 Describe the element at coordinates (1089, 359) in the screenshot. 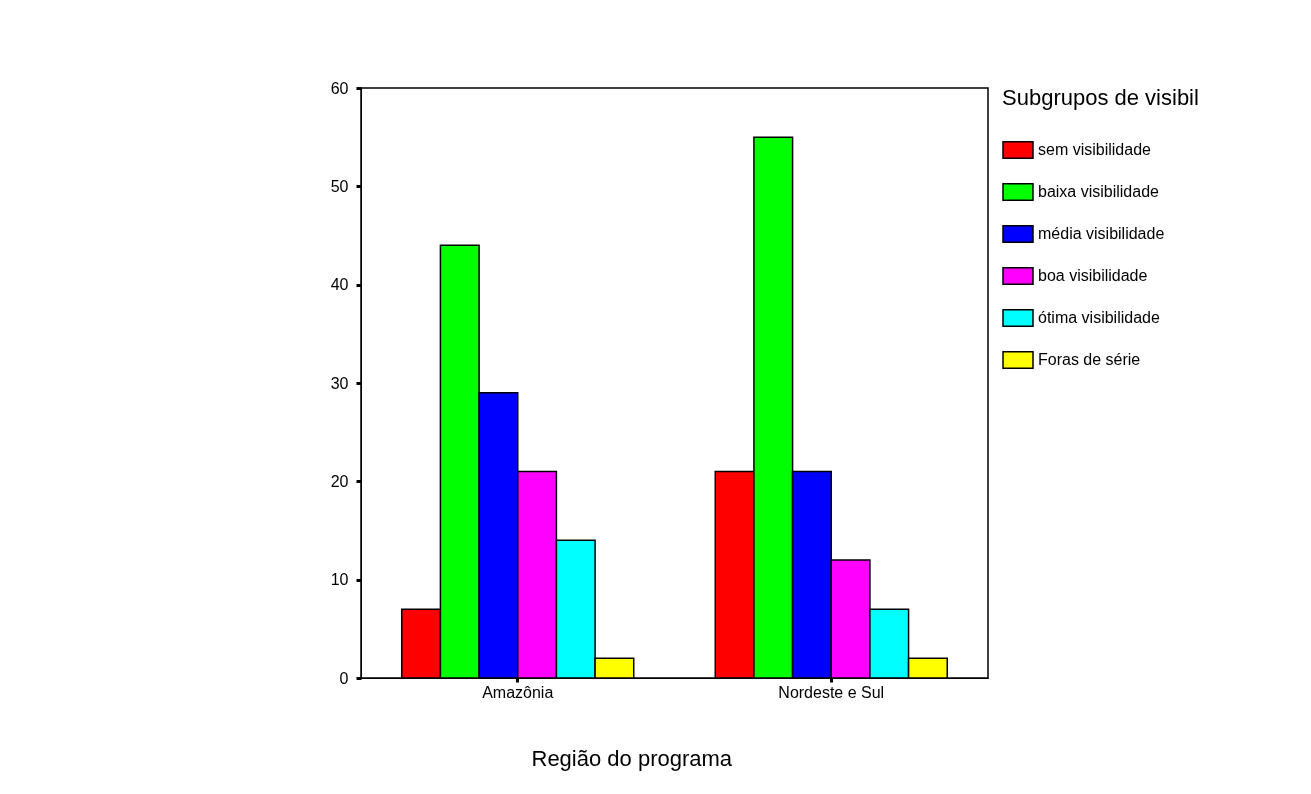

I see `legend-label: Foras de série` at that location.